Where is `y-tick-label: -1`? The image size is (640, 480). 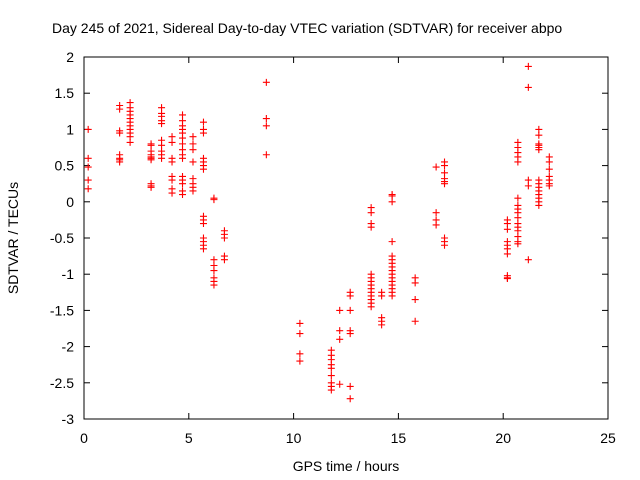
y-tick-label: -1 is located at coordinates (68, 274).